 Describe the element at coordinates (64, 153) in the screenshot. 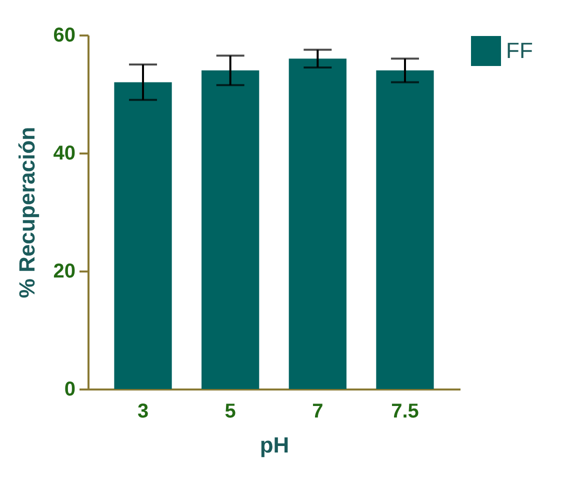

I see `y-tick-label: 40` at that location.